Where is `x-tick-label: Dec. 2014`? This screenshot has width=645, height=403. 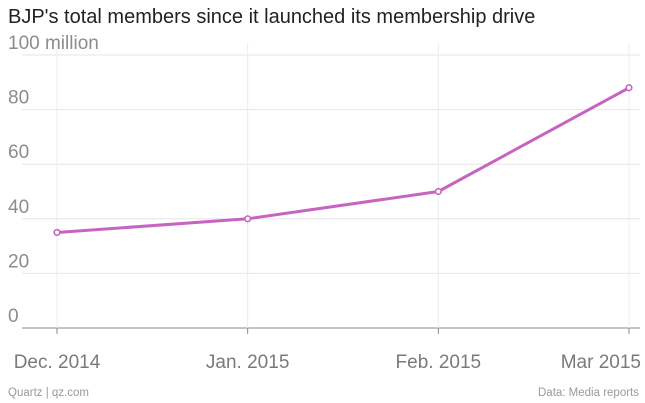
x-tick-label: Dec. 2014 is located at coordinates (57, 362).